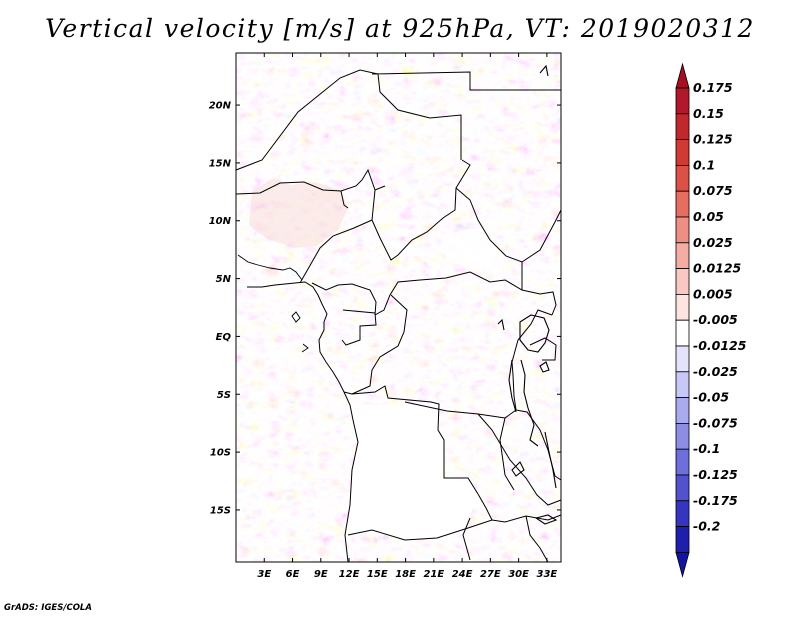  Describe the element at coordinates (708, 216) in the screenshot. I see `colorbar-label: 0.05` at that location.